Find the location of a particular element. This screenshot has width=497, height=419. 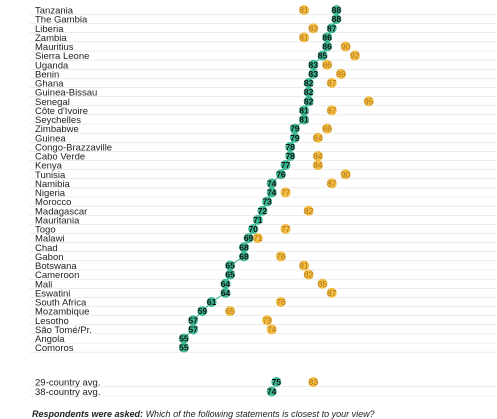

series-b-value-label: 92 is located at coordinates (355, 56).